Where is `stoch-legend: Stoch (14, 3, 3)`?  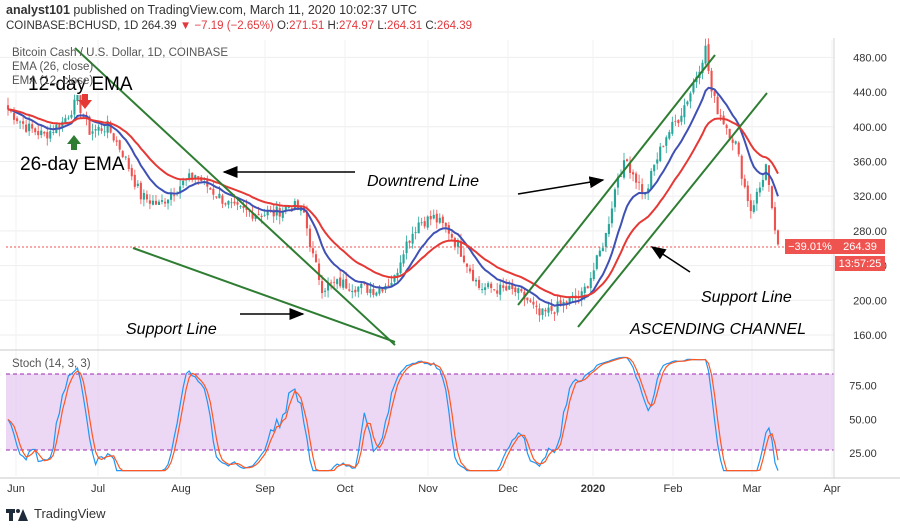 stoch-legend: Stoch (14, 3, 3) is located at coordinates (51, 364).